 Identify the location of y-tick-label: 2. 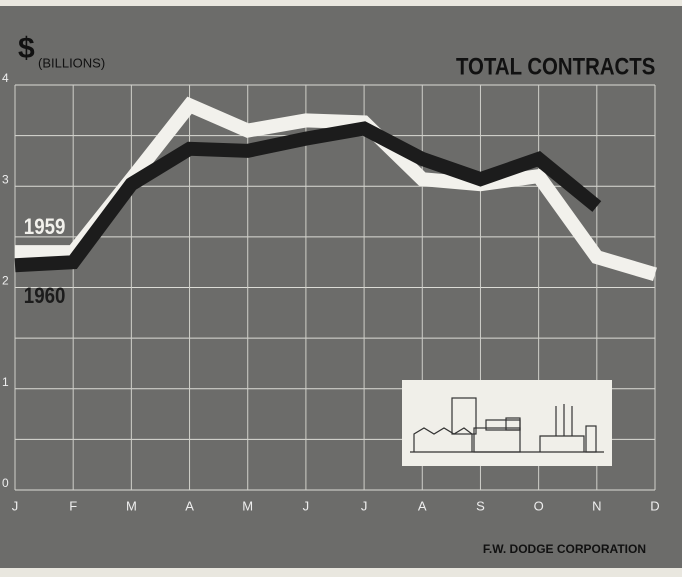
(5, 281).